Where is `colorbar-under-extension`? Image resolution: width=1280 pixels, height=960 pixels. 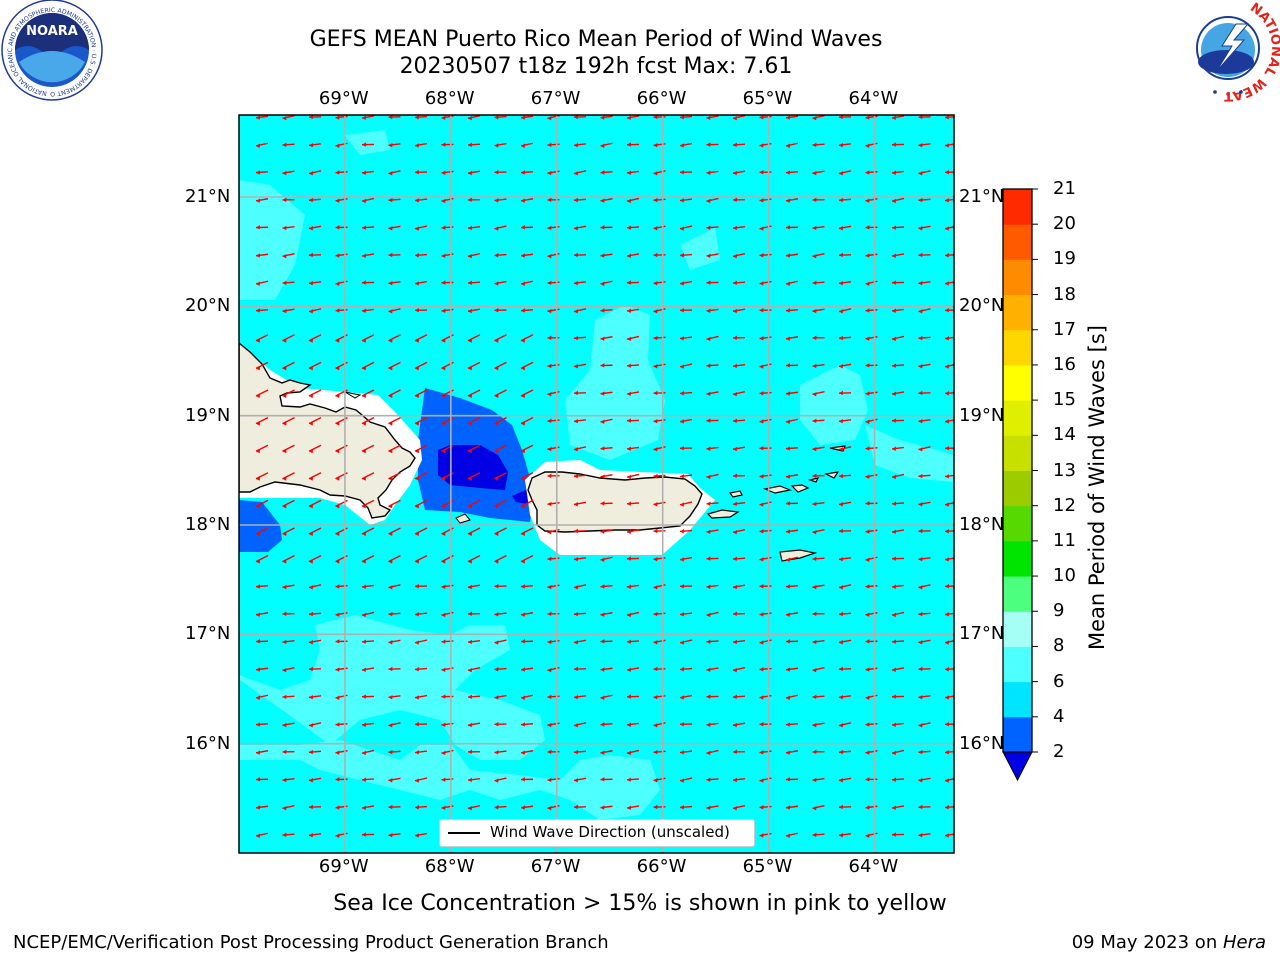
colorbar-under-extension is located at coordinates (1017, 766).